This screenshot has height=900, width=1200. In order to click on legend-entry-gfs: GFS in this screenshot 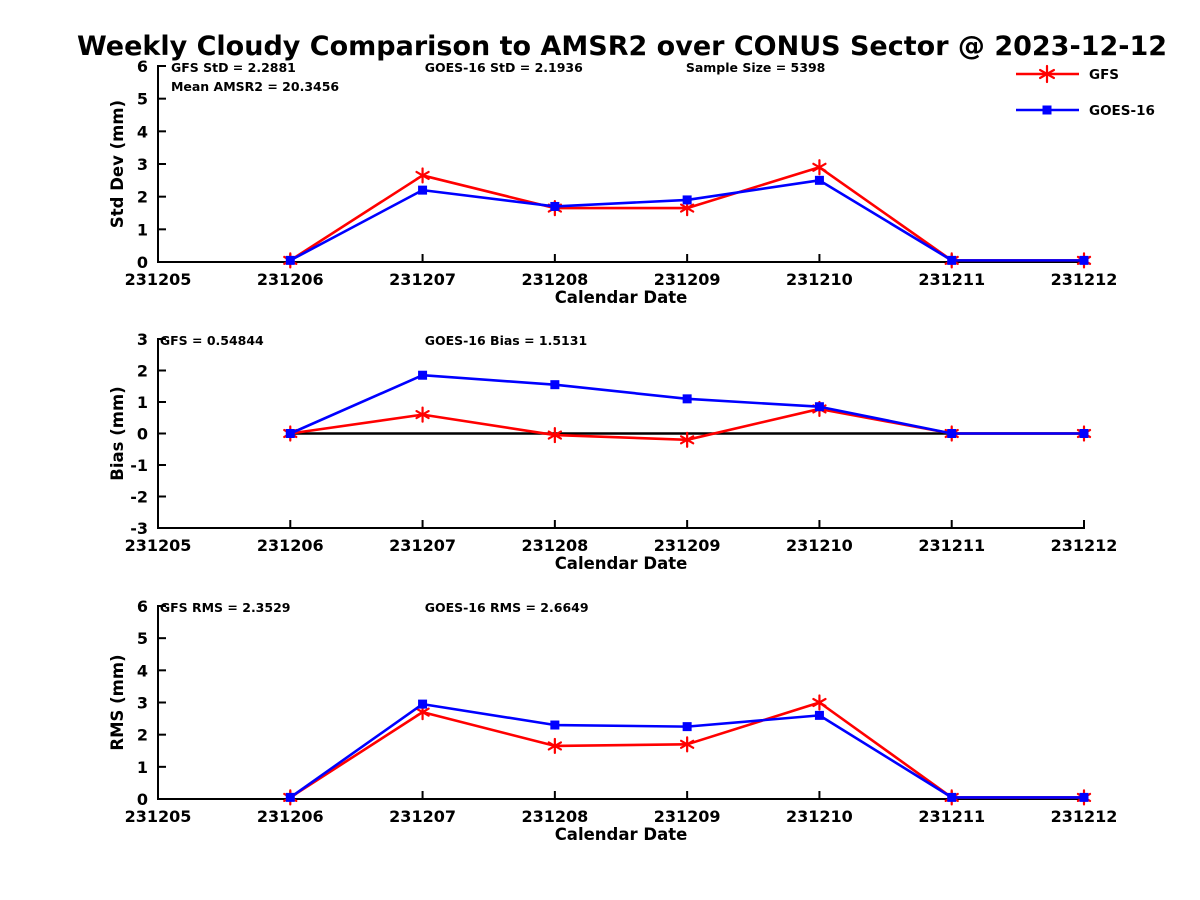, I will do `click(1067, 74)`.